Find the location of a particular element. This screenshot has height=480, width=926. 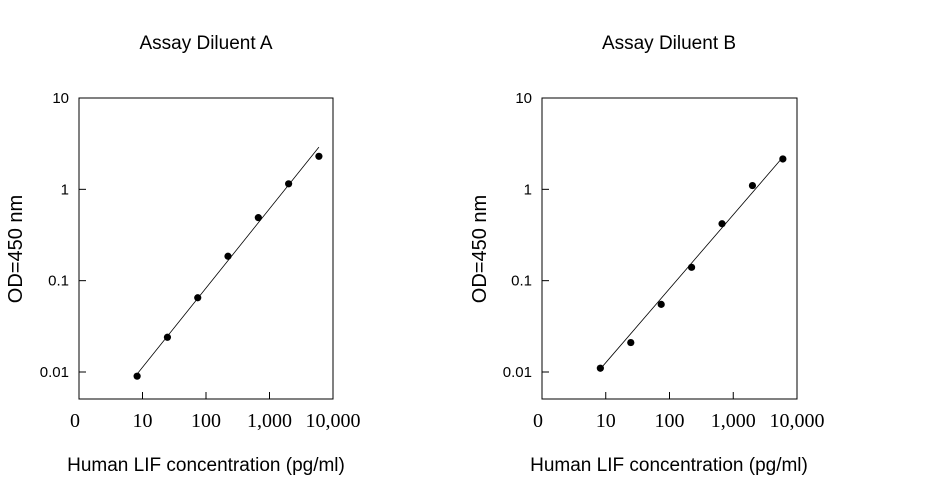

chart-2-fit-line is located at coordinates (692, 263).